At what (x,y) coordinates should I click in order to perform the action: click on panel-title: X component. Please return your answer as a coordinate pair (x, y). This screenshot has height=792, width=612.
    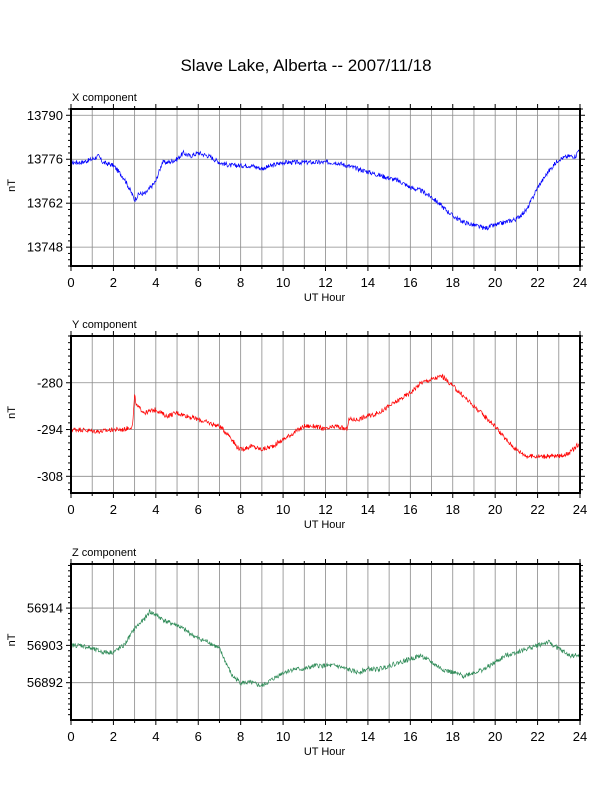
    Looking at the image, I should click on (104, 98).